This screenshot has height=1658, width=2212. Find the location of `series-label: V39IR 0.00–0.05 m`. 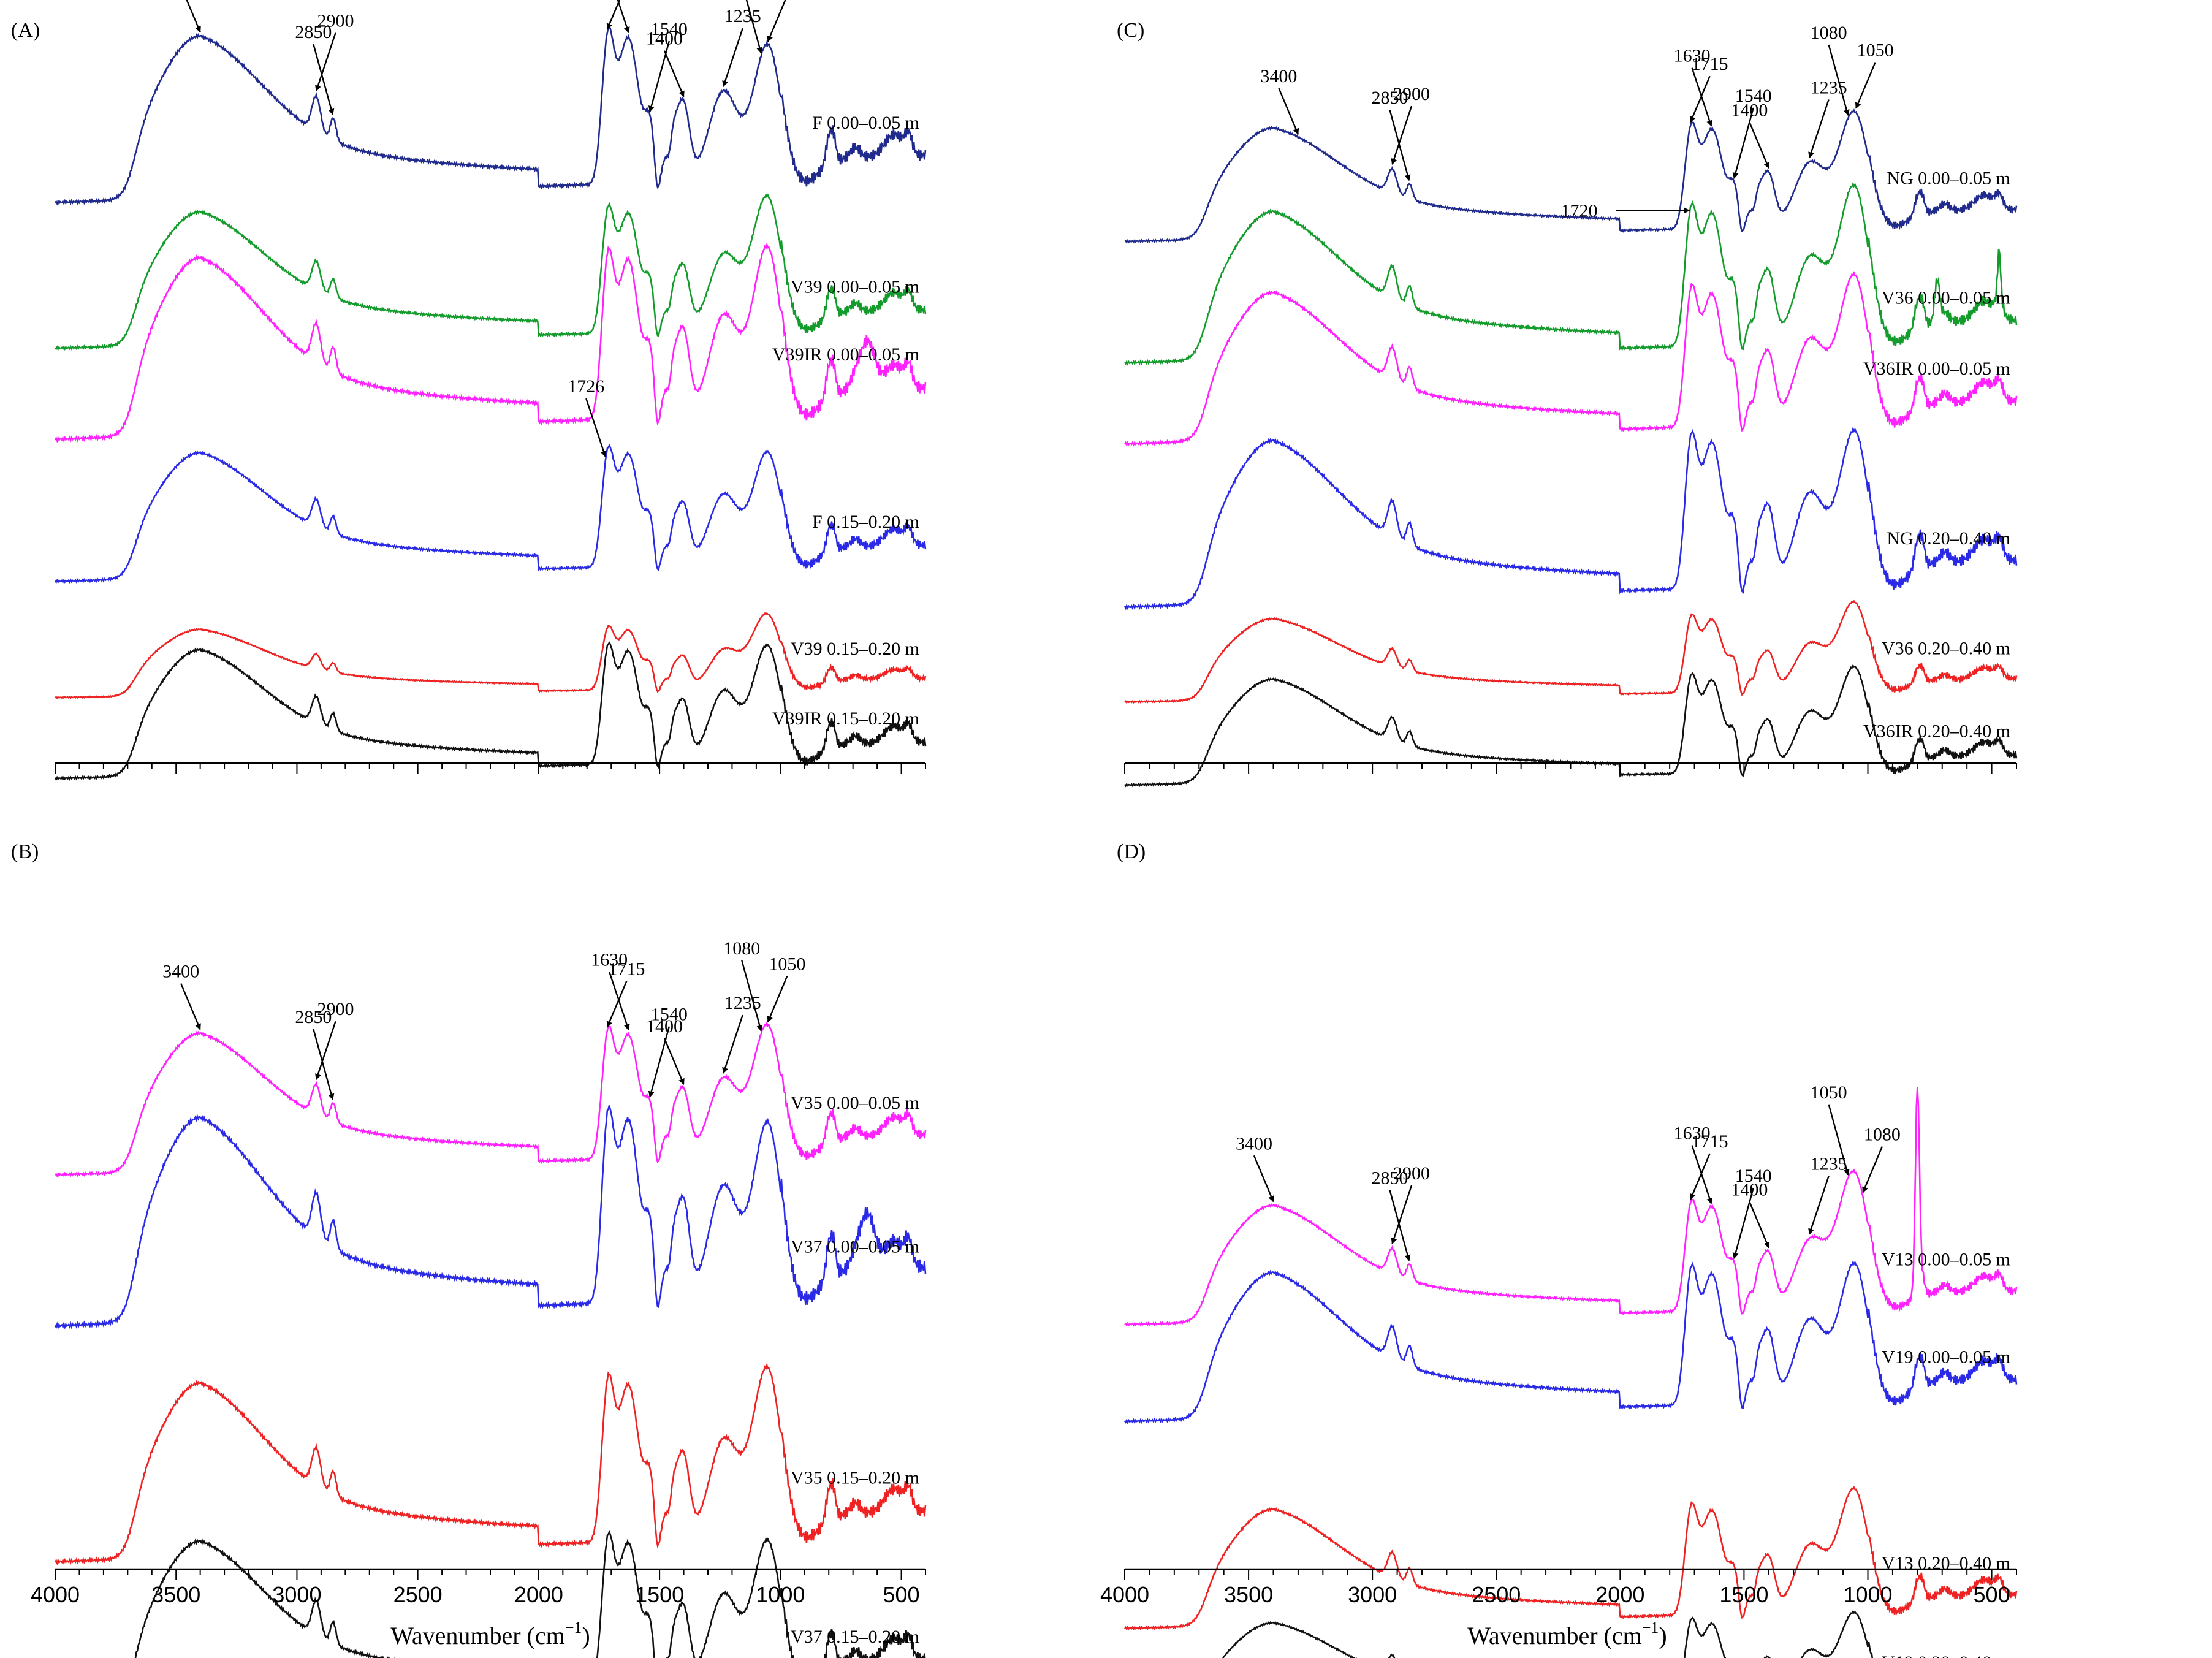

series-label: V39IR 0.00–0.05 m is located at coordinates (845, 354).